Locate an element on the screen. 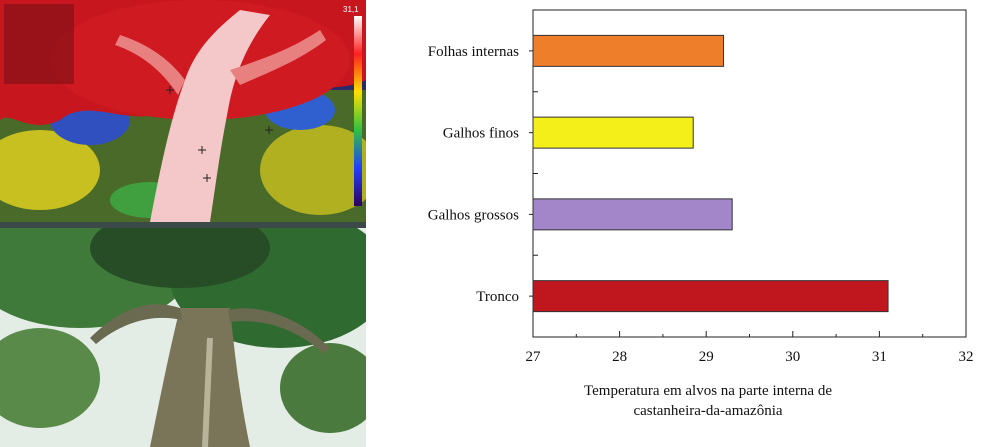 This screenshot has height=447, width=988. x-axis-label-line-1: Temperatura em alvos na parte interna de is located at coordinates (708, 391).